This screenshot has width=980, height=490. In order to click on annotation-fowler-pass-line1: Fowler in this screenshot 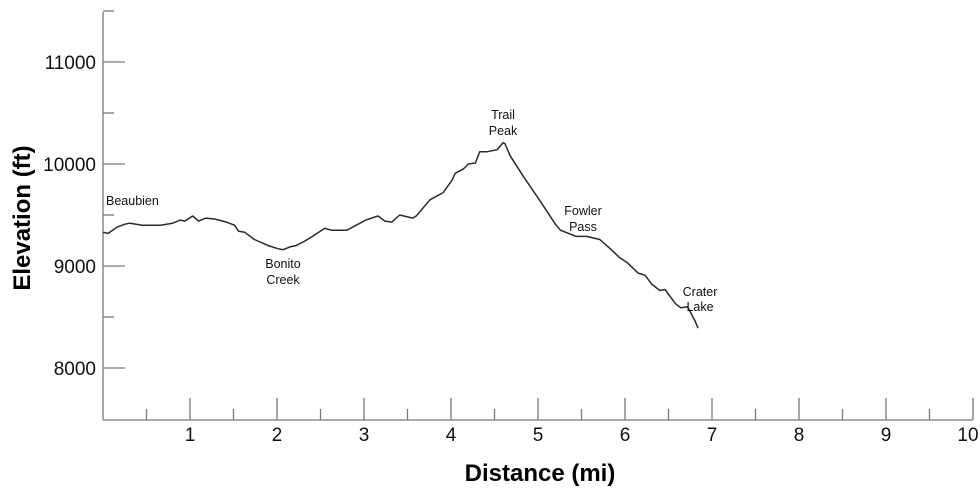, I will do `click(583, 211)`.